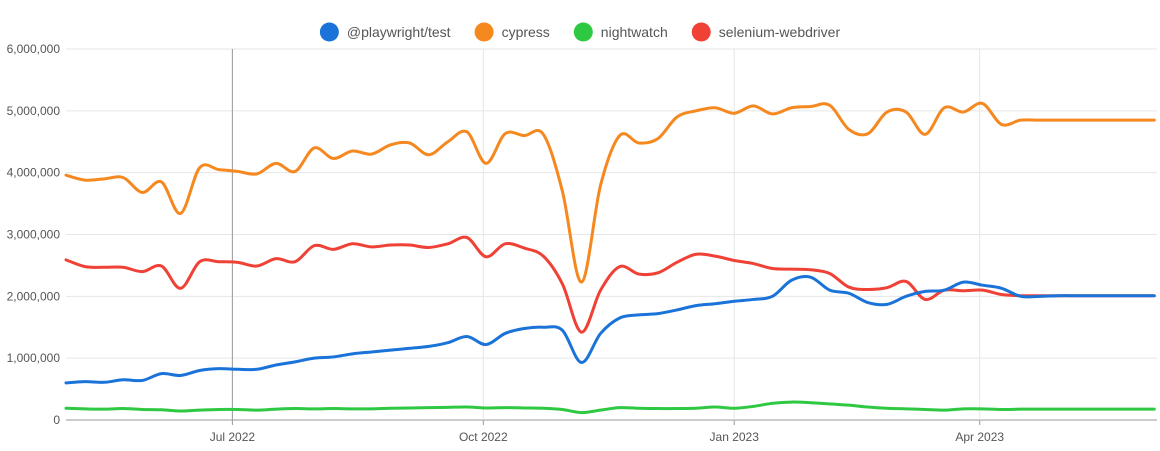 Image resolution: width=1160 pixels, height=451 pixels. Describe the element at coordinates (233, 437) in the screenshot. I see `x-tick-label: Jul 2022` at that location.